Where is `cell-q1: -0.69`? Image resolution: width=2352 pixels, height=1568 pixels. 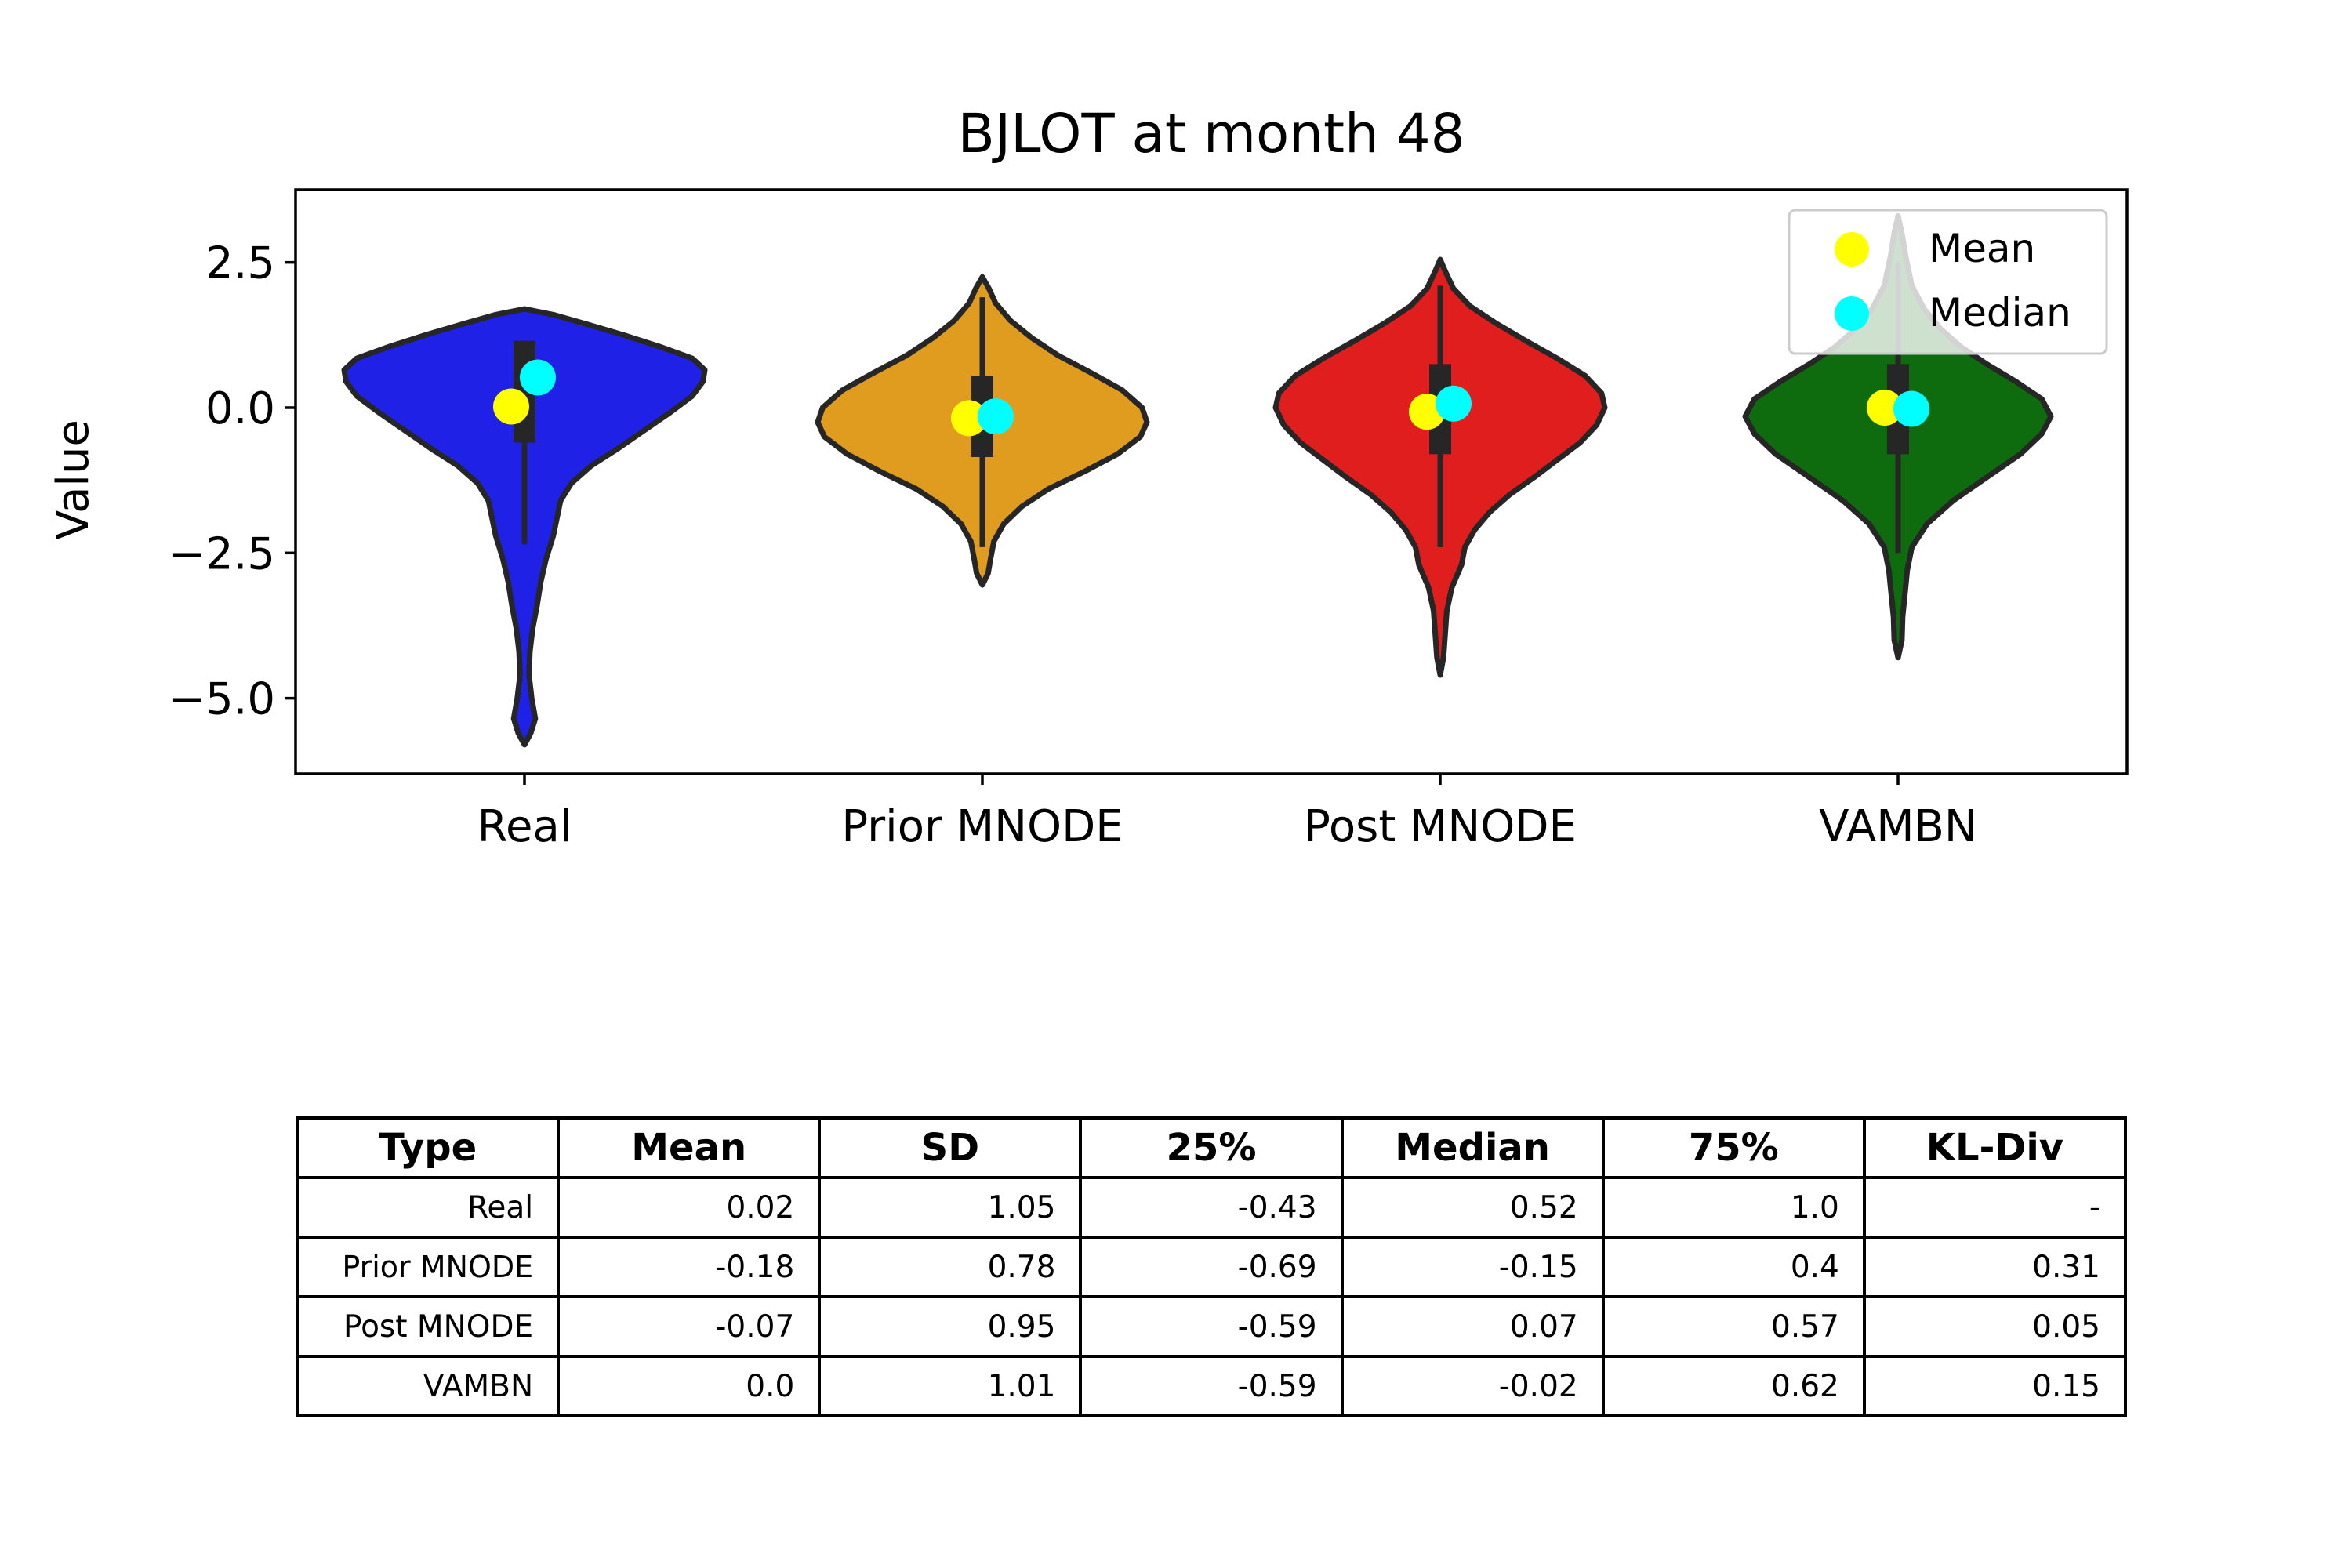 cell-q1: -0.69 is located at coordinates (1211, 1267).